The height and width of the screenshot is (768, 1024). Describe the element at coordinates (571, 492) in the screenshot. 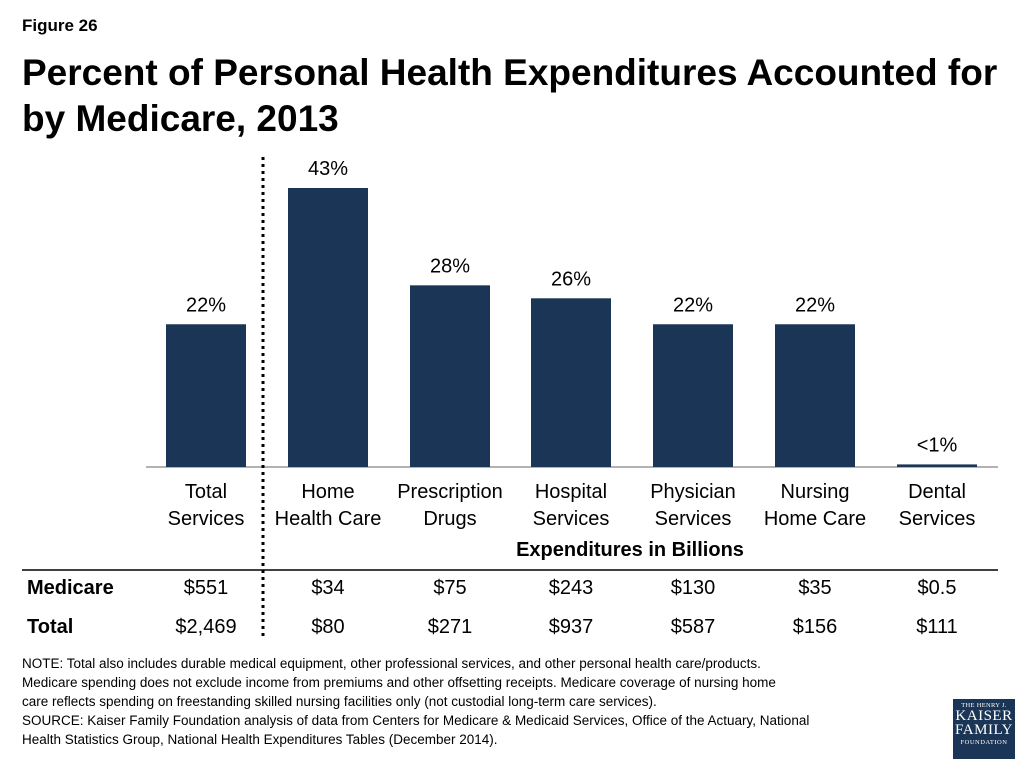

I see `x-tick-label: Hospital` at that location.